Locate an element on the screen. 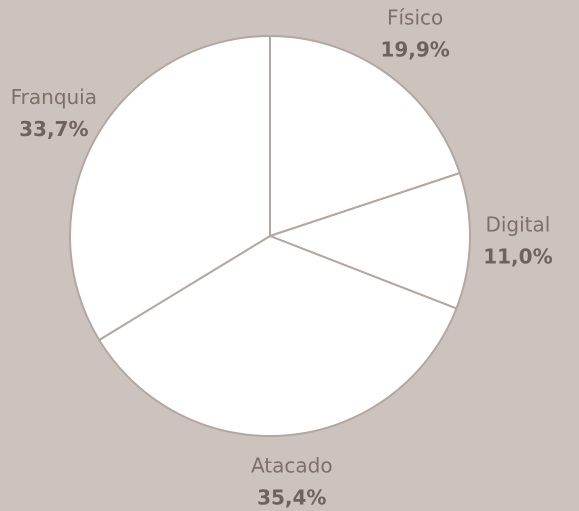 Image resolution: width=579 pixels, height=511 pixels. slice-label: Físico is located at coordinates (415, 17).